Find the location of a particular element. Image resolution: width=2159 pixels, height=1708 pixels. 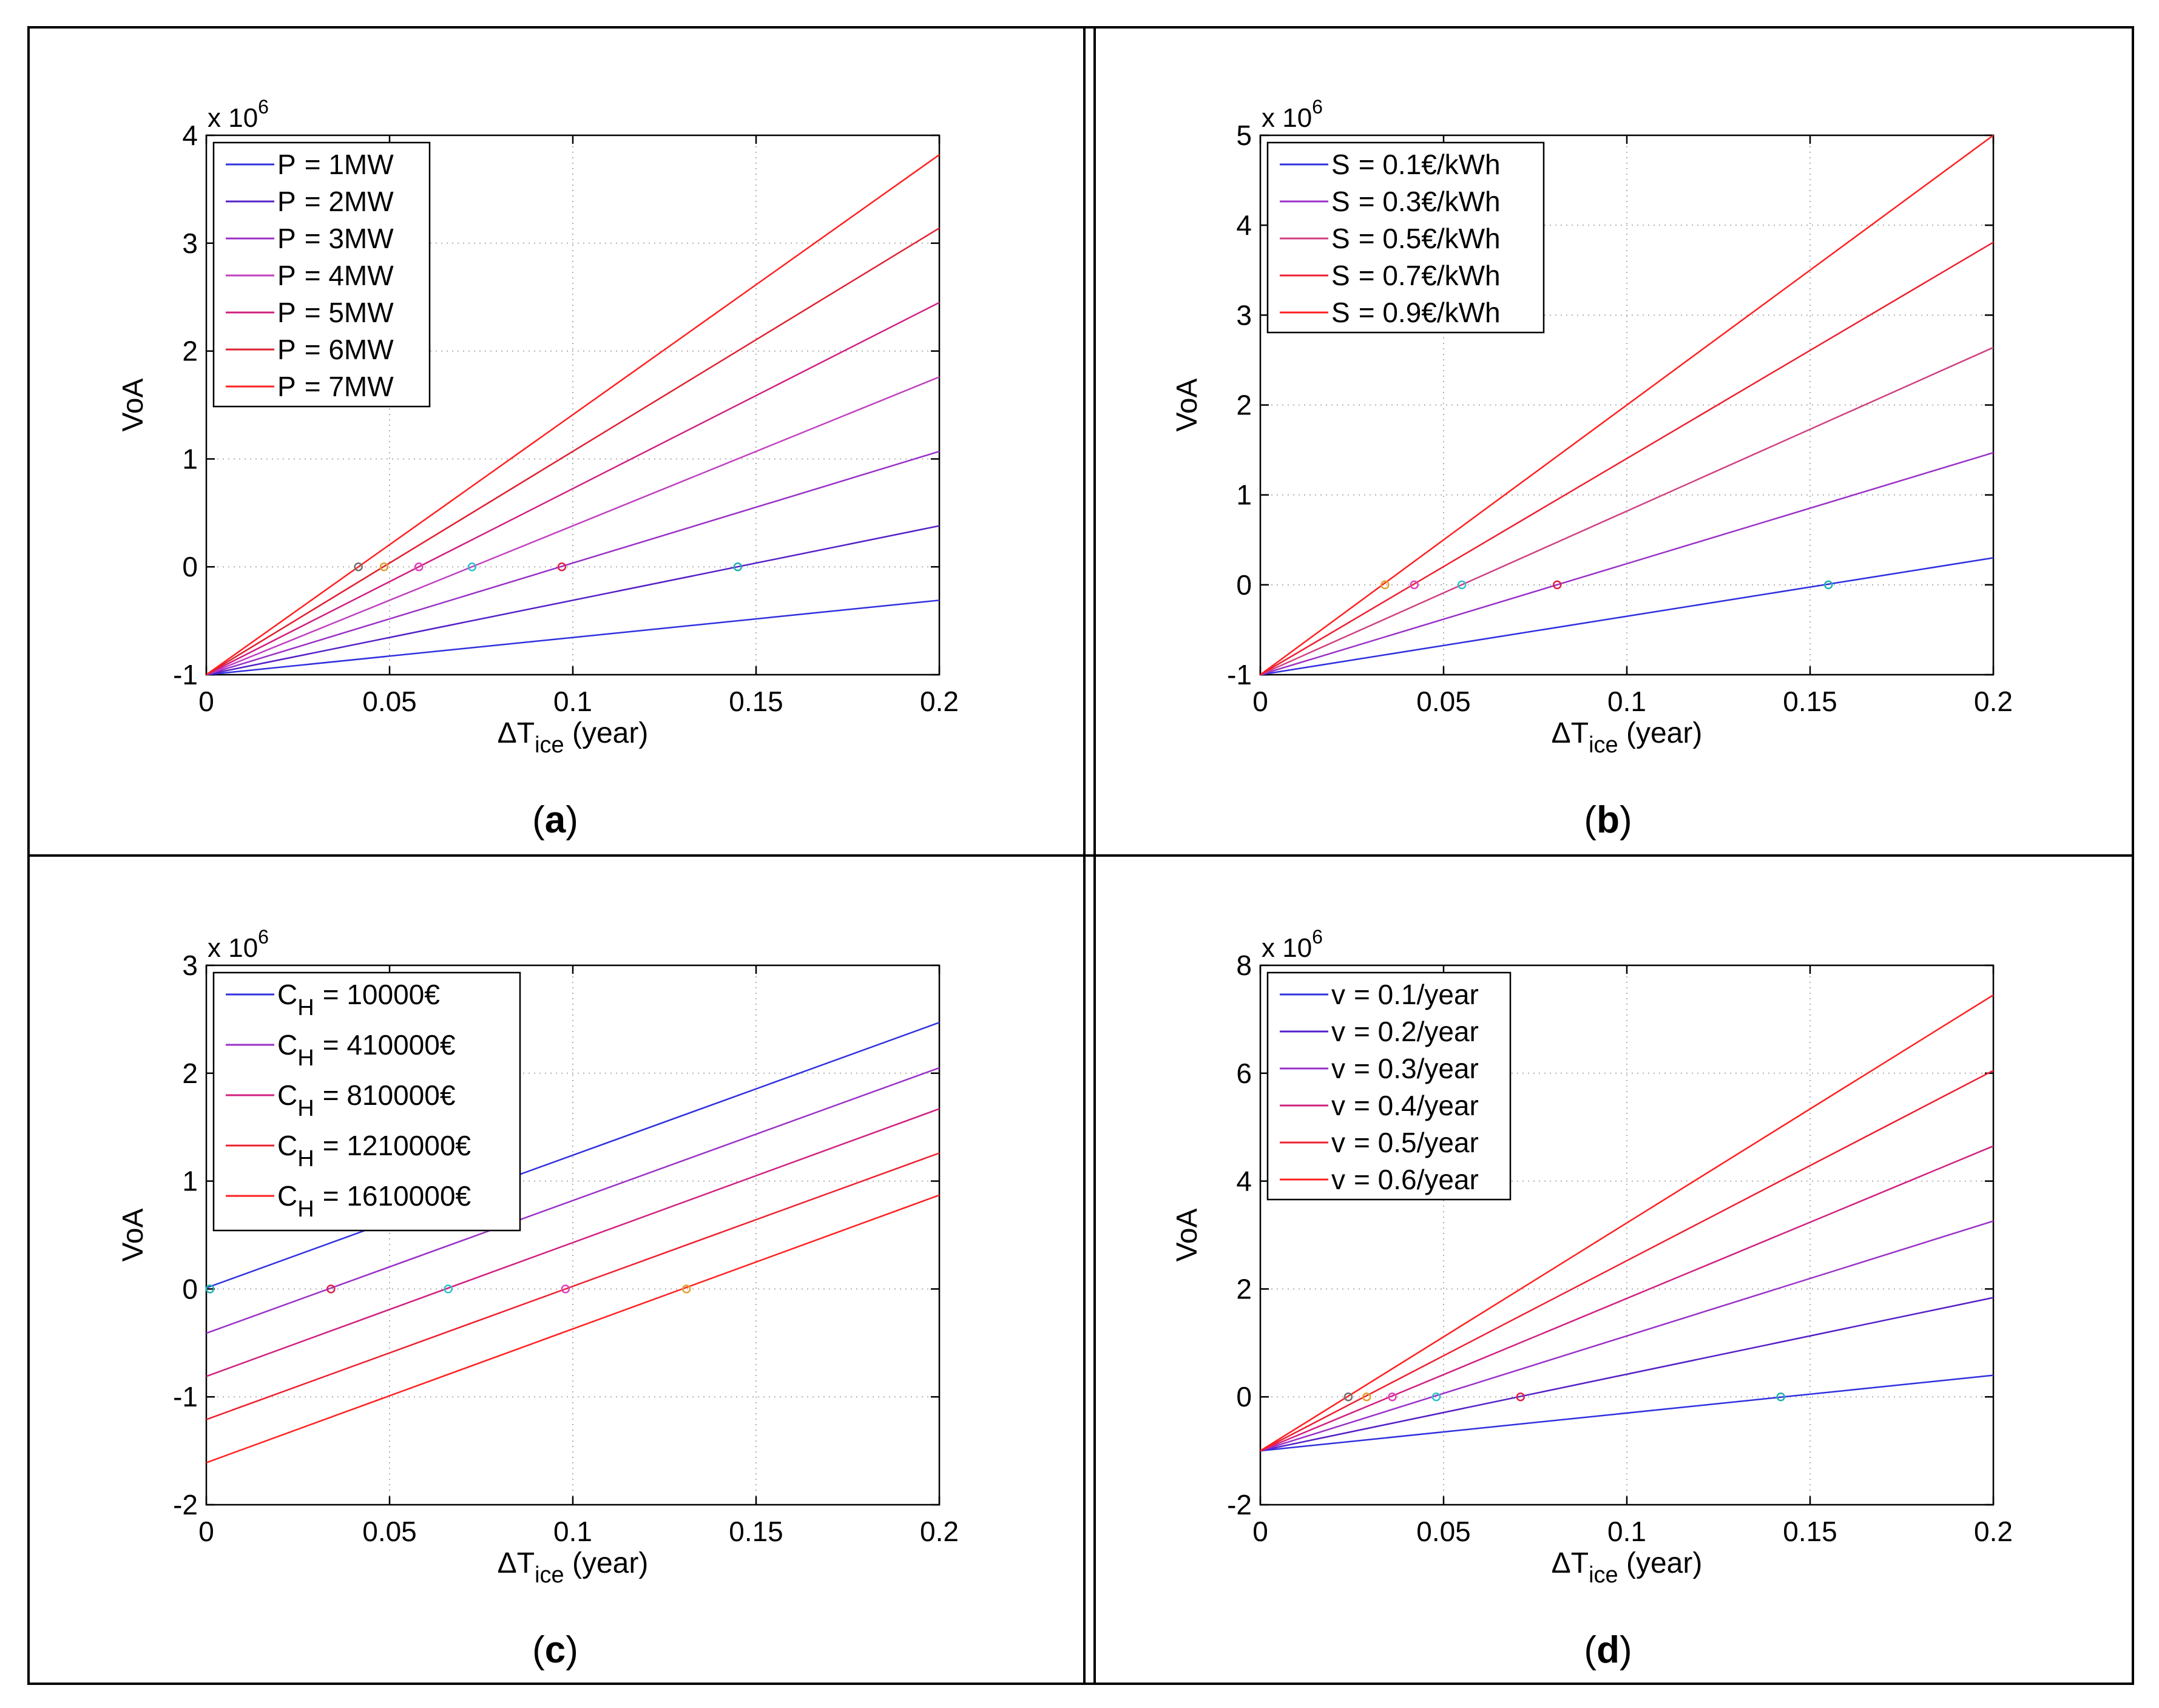

legend-label: = 0.3€/kWh is located at coordinates (1430, 202).